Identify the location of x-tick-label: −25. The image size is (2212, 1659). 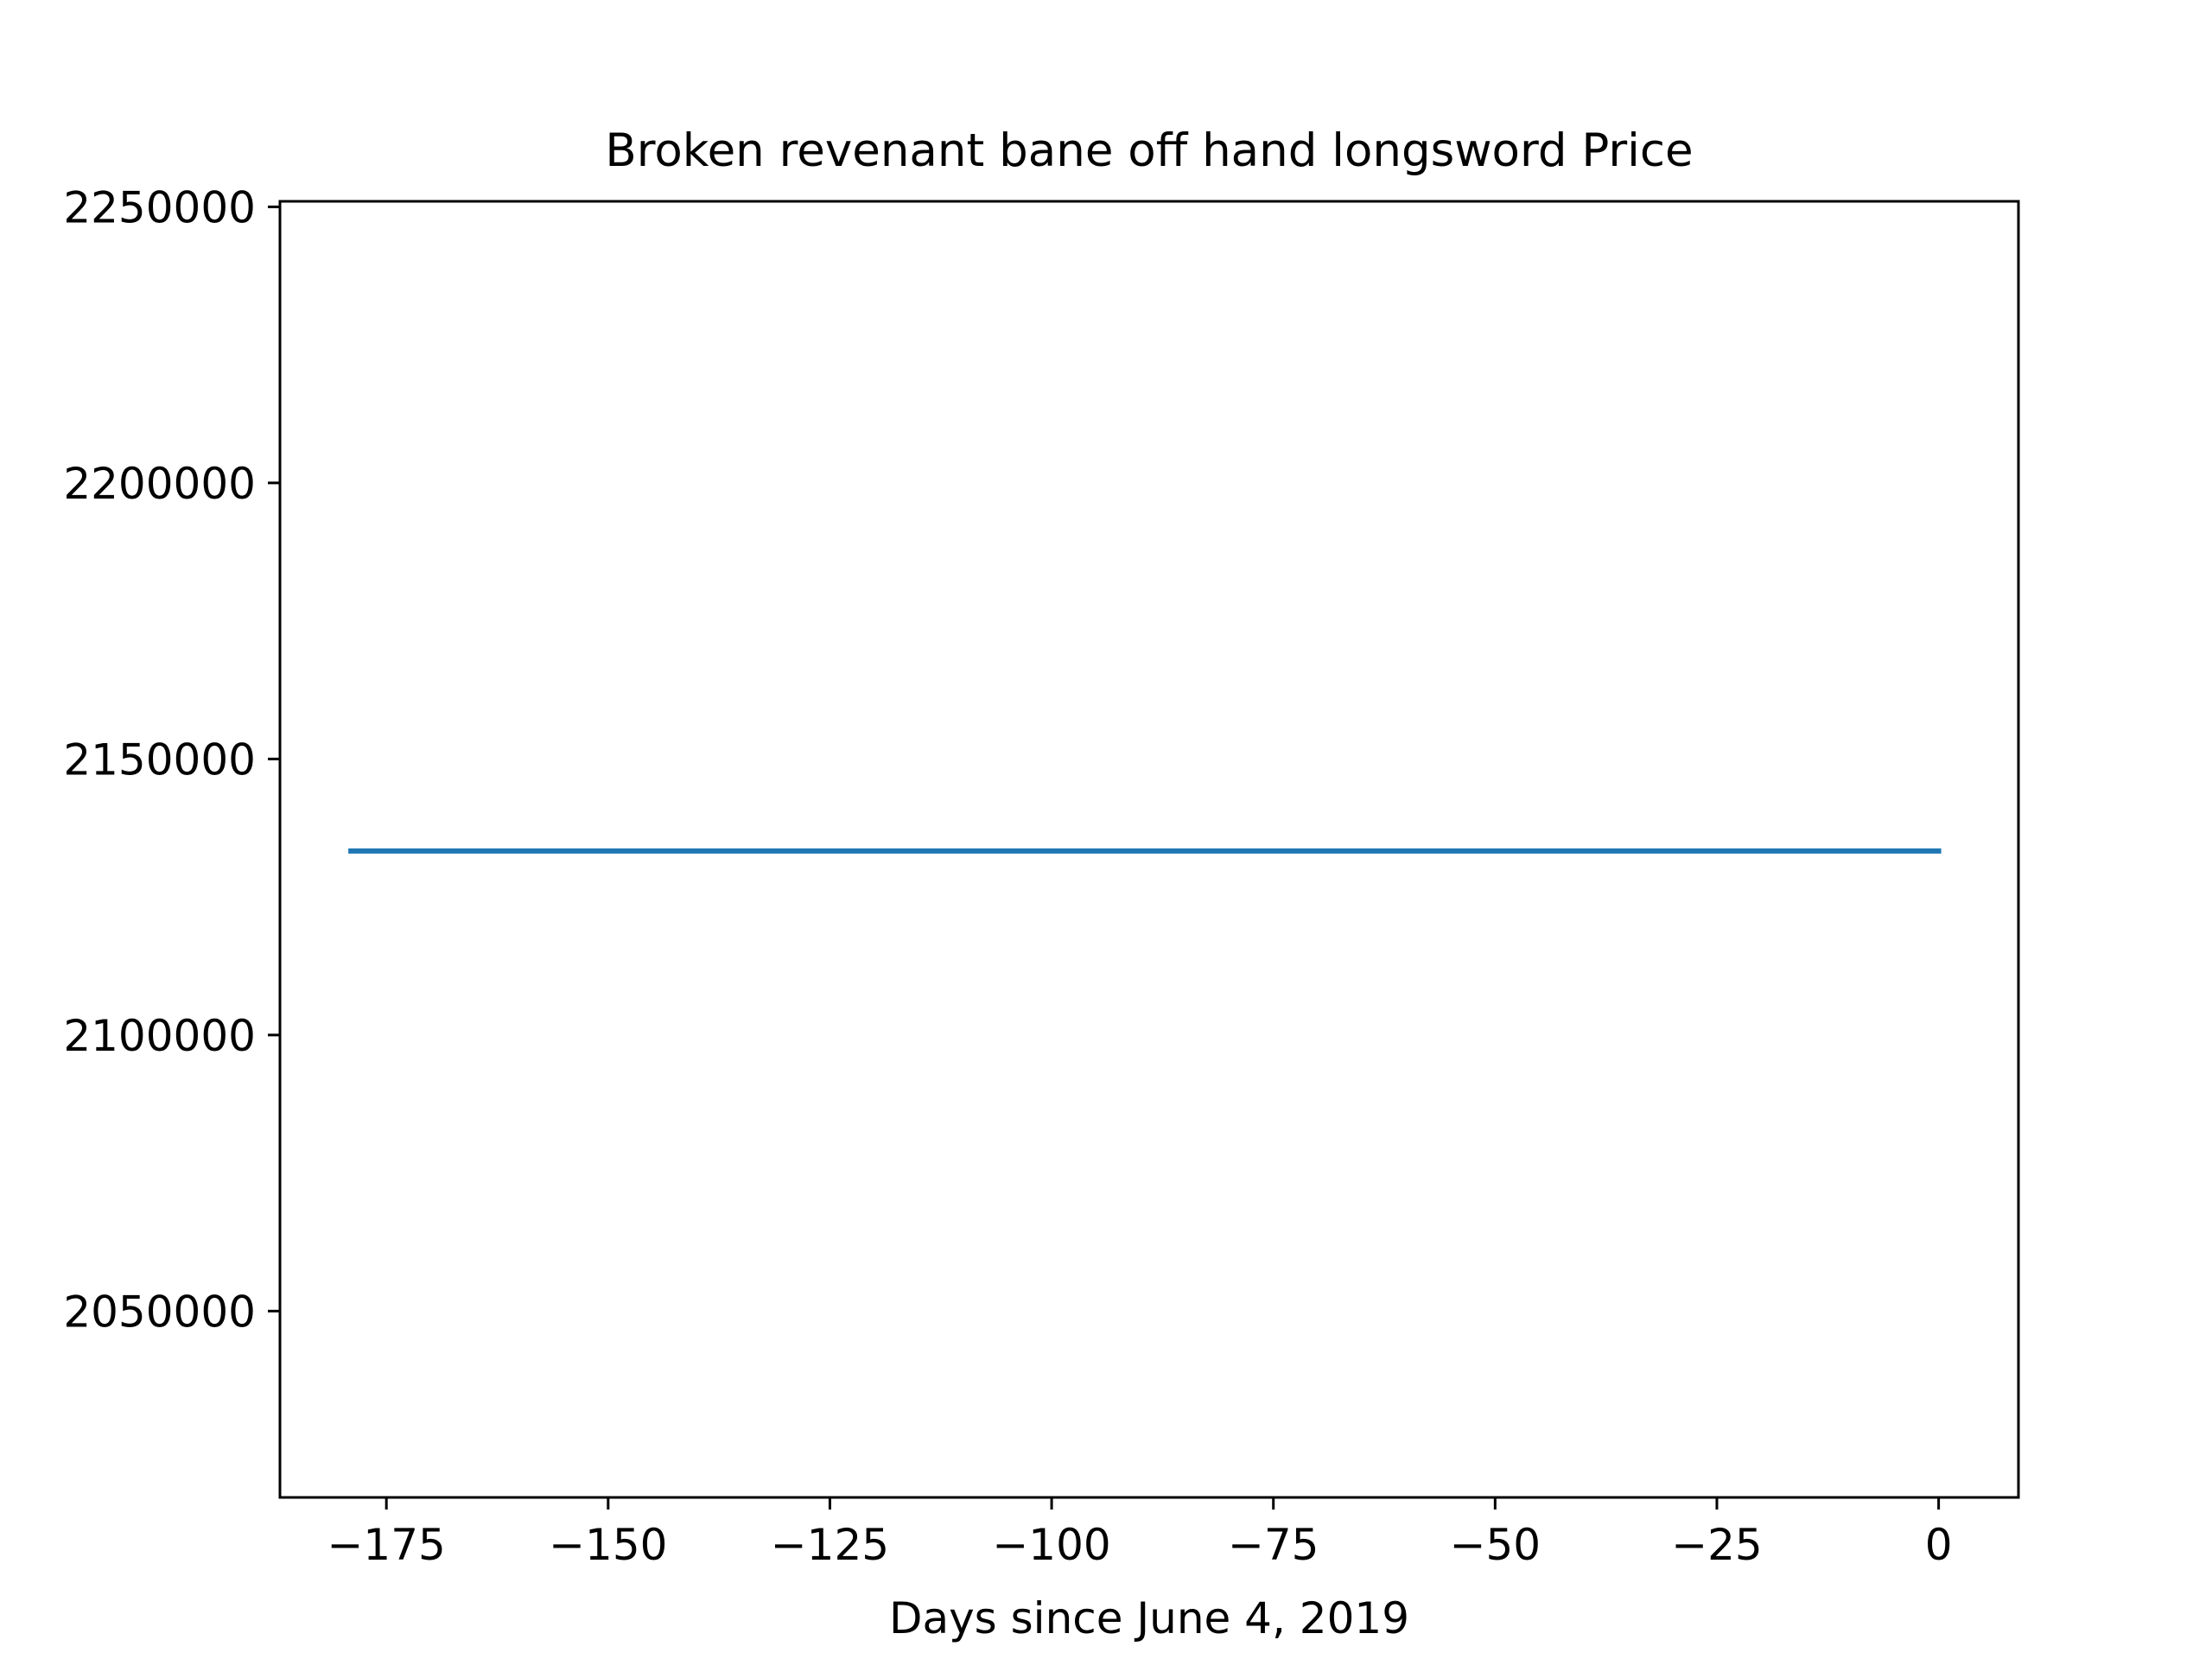
(1717, 1545).